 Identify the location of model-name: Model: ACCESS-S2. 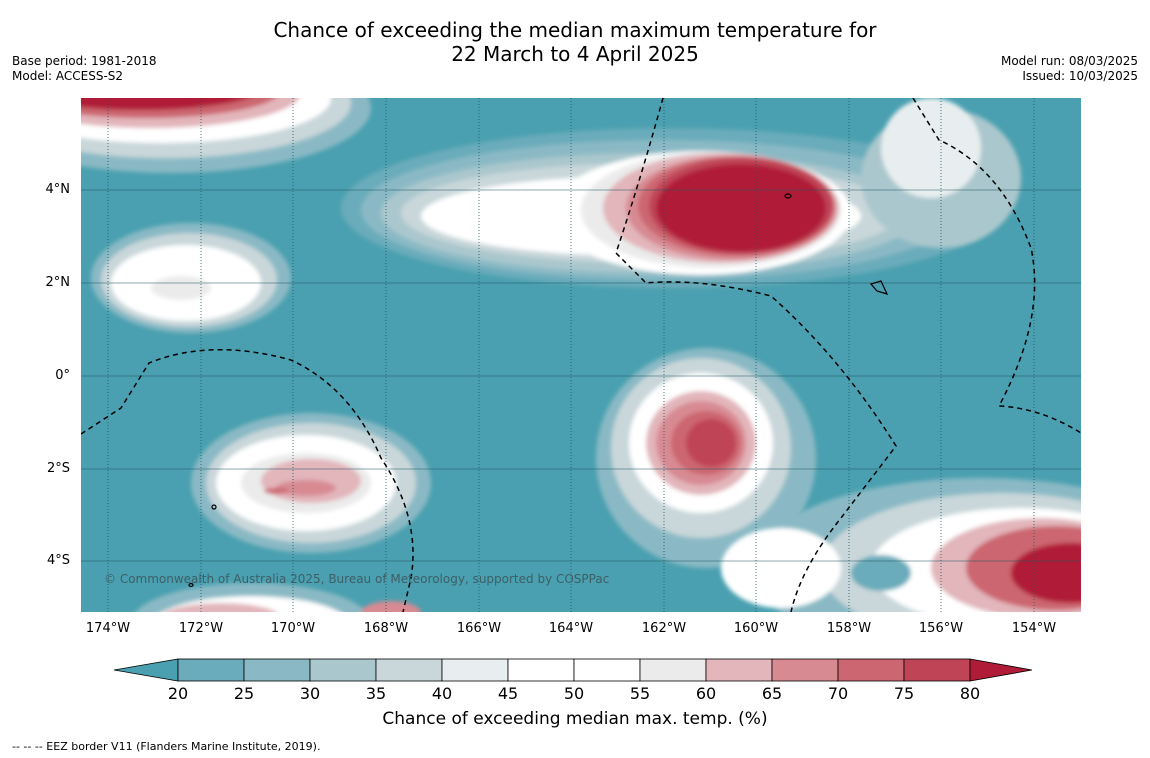
(68, 76).